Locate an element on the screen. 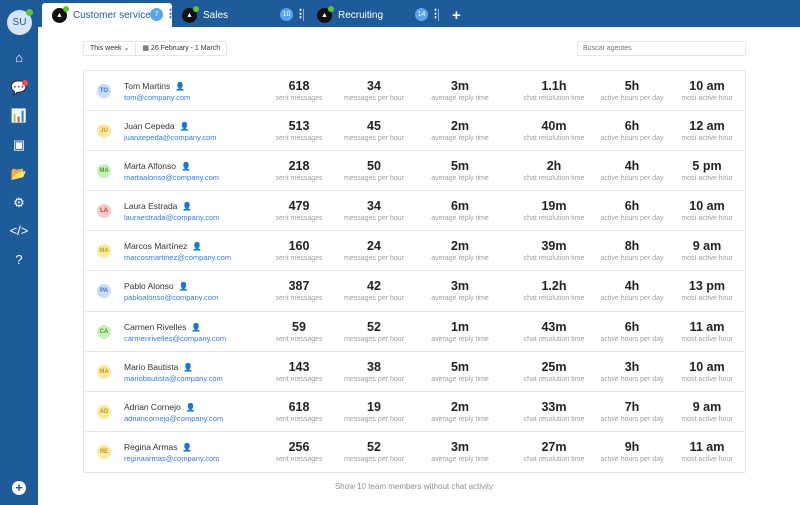  stat-value: 160 is located at coordinates (299, 246).